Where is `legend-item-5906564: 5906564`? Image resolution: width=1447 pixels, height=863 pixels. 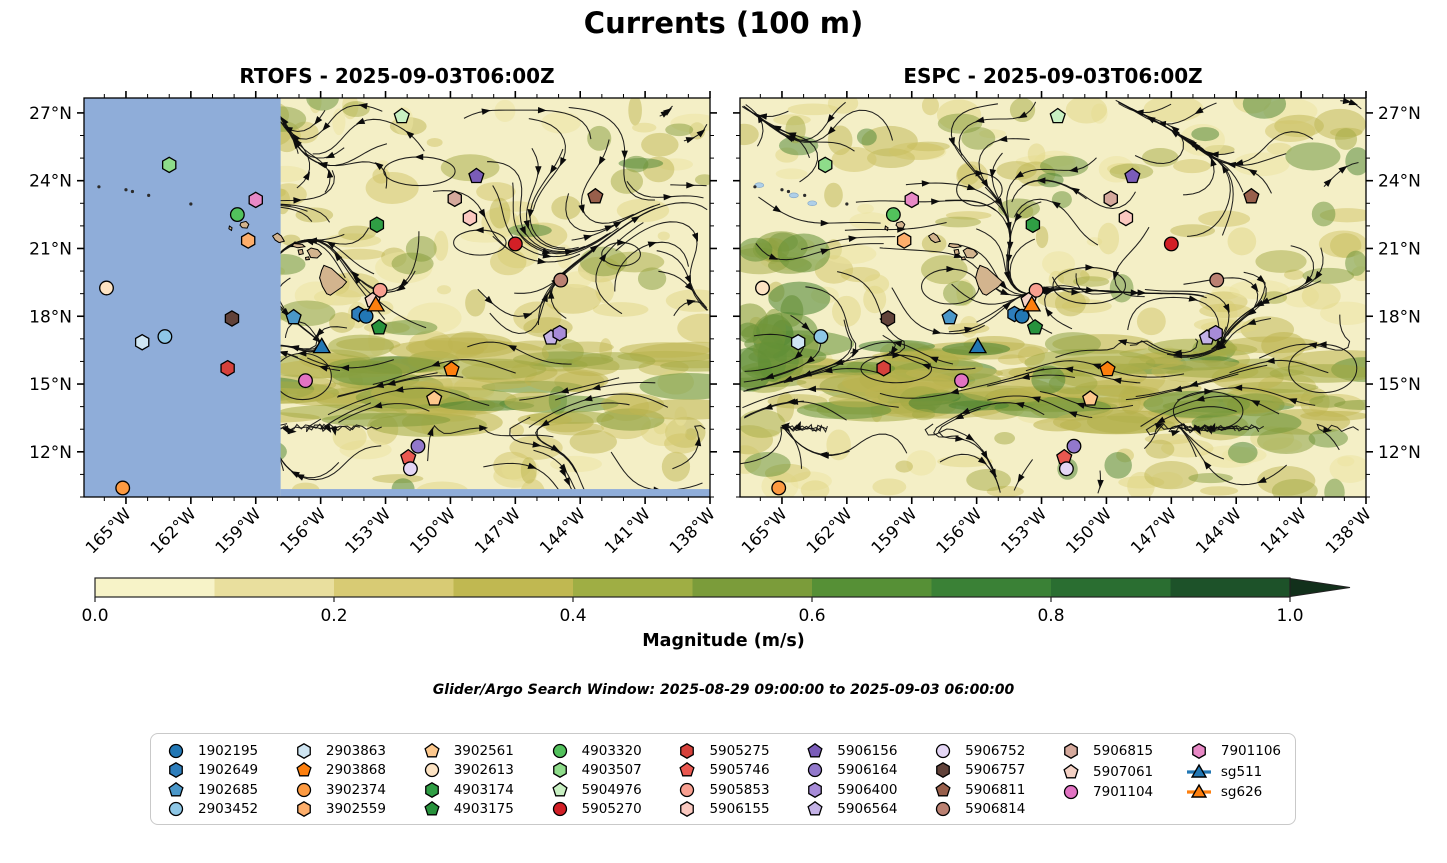
legend-item-5906564: 5906564 is located at coordinates (849, 810).